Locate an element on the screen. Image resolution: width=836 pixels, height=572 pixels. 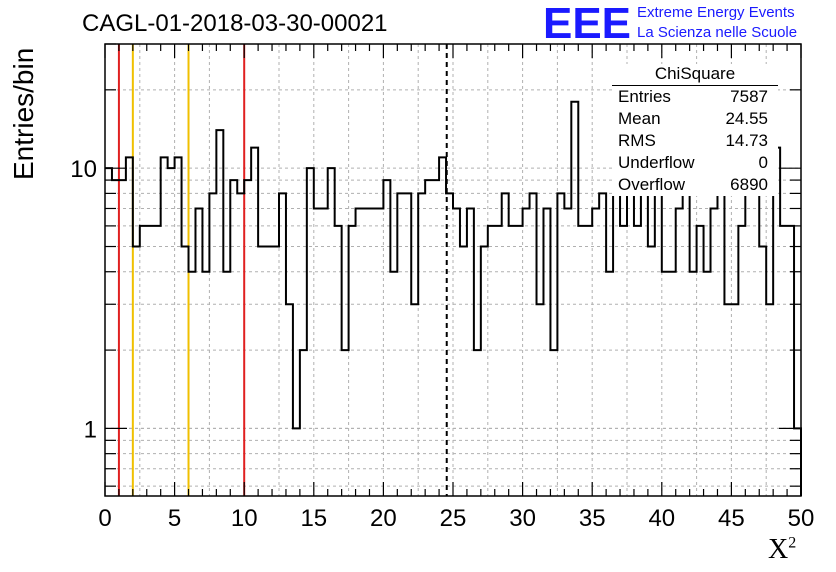
stats-row-overflow: Overflow 6890 is located at coordinates (695, 185).